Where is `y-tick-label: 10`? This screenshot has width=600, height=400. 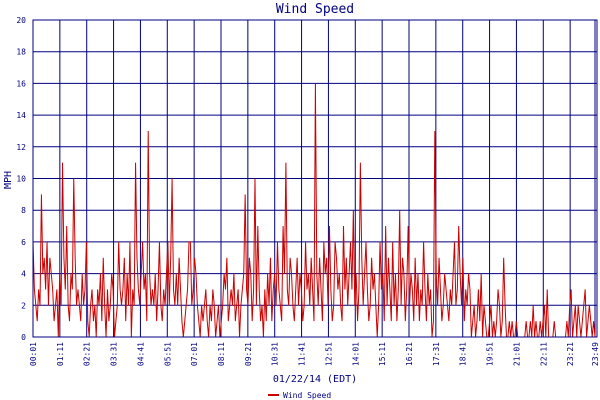
y-tick-label: 10 is located at coordinates (21, 179).